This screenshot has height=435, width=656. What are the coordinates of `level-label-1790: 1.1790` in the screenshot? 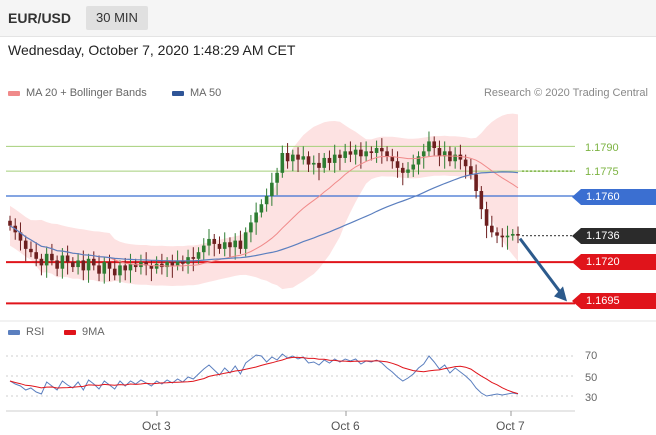 It's located at (602, 148).